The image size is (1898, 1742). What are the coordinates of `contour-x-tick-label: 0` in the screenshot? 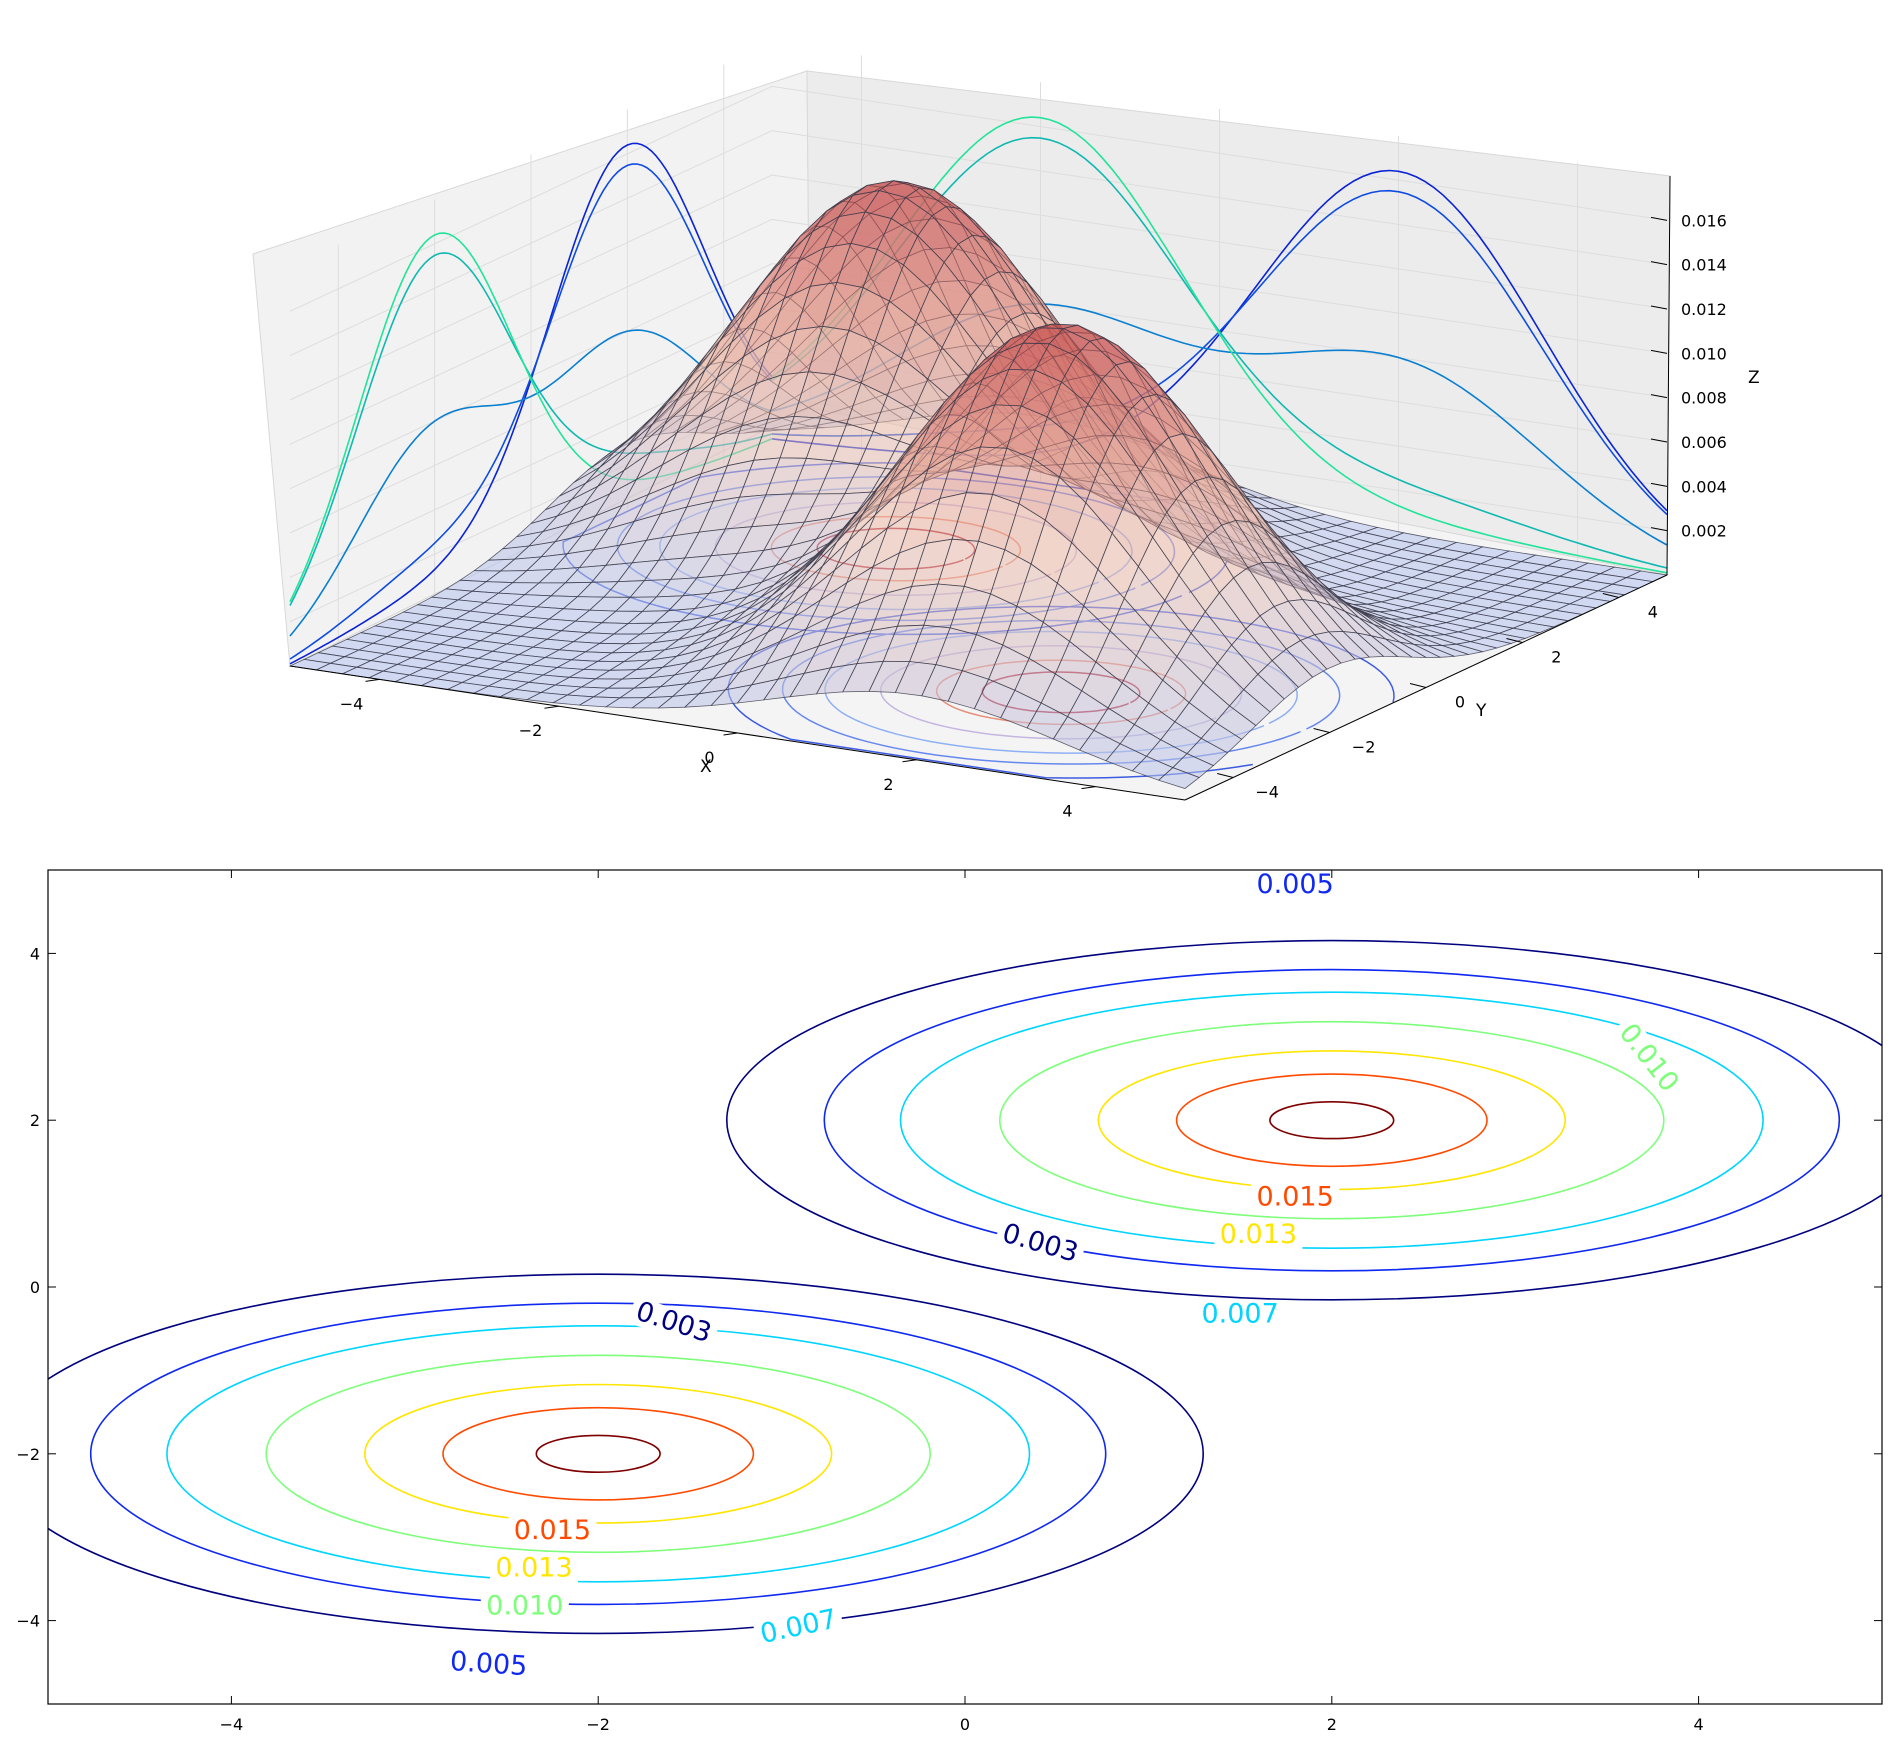 It's located at (965, 1724).